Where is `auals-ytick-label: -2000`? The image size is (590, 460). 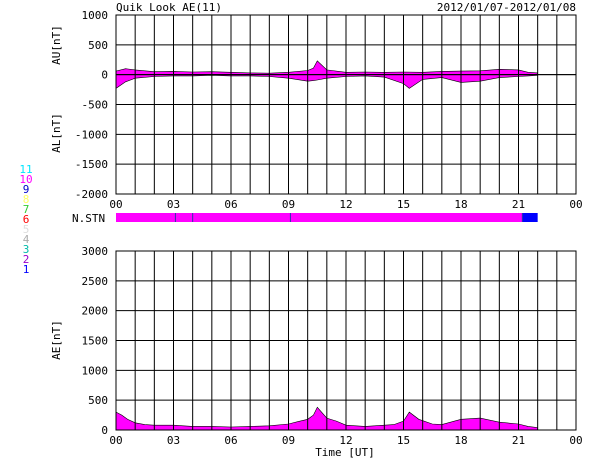
auals-ytick-label: -2000 is located at coordinates (91, 194).